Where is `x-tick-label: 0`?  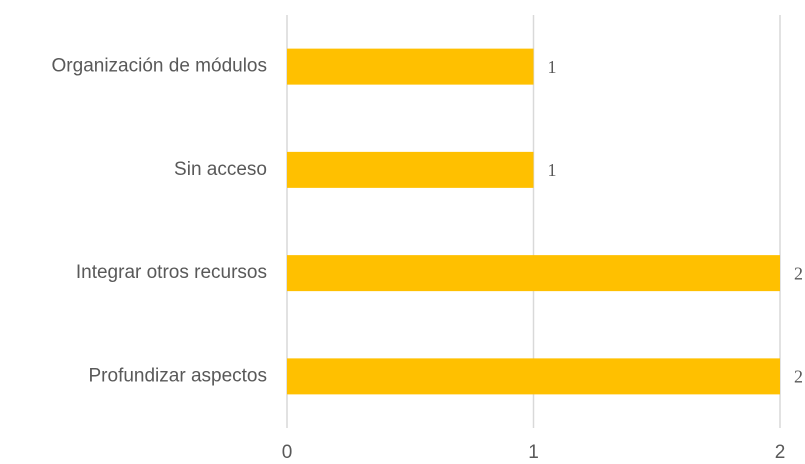
x-tick-label: 0 is located at coordinates (287, 452).